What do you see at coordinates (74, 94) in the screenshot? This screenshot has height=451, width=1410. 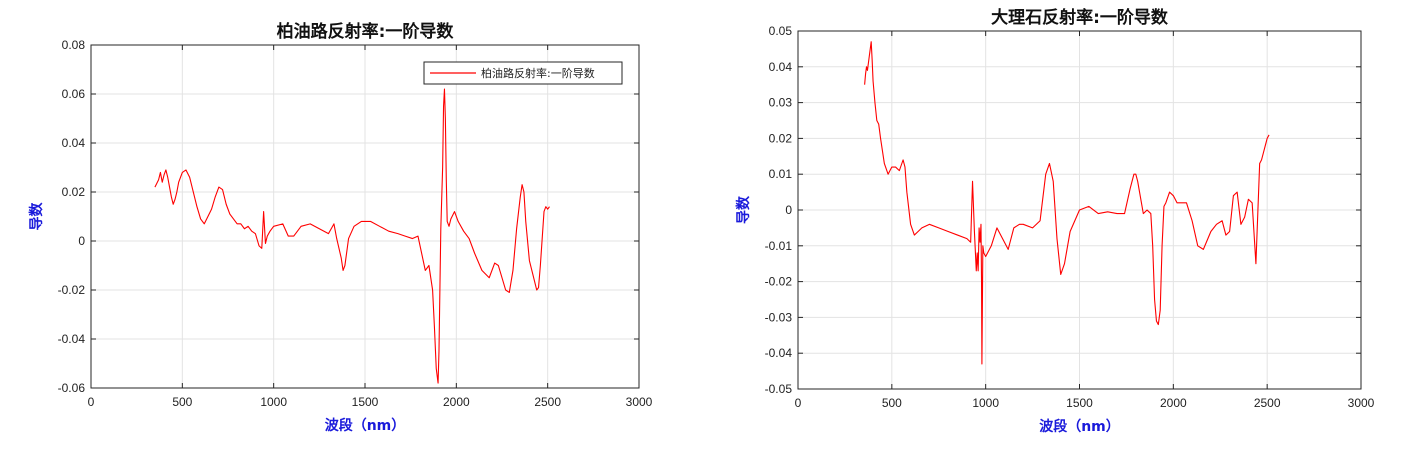 I see `y-tick-label: 0.06` at bounding box center [74, 94].